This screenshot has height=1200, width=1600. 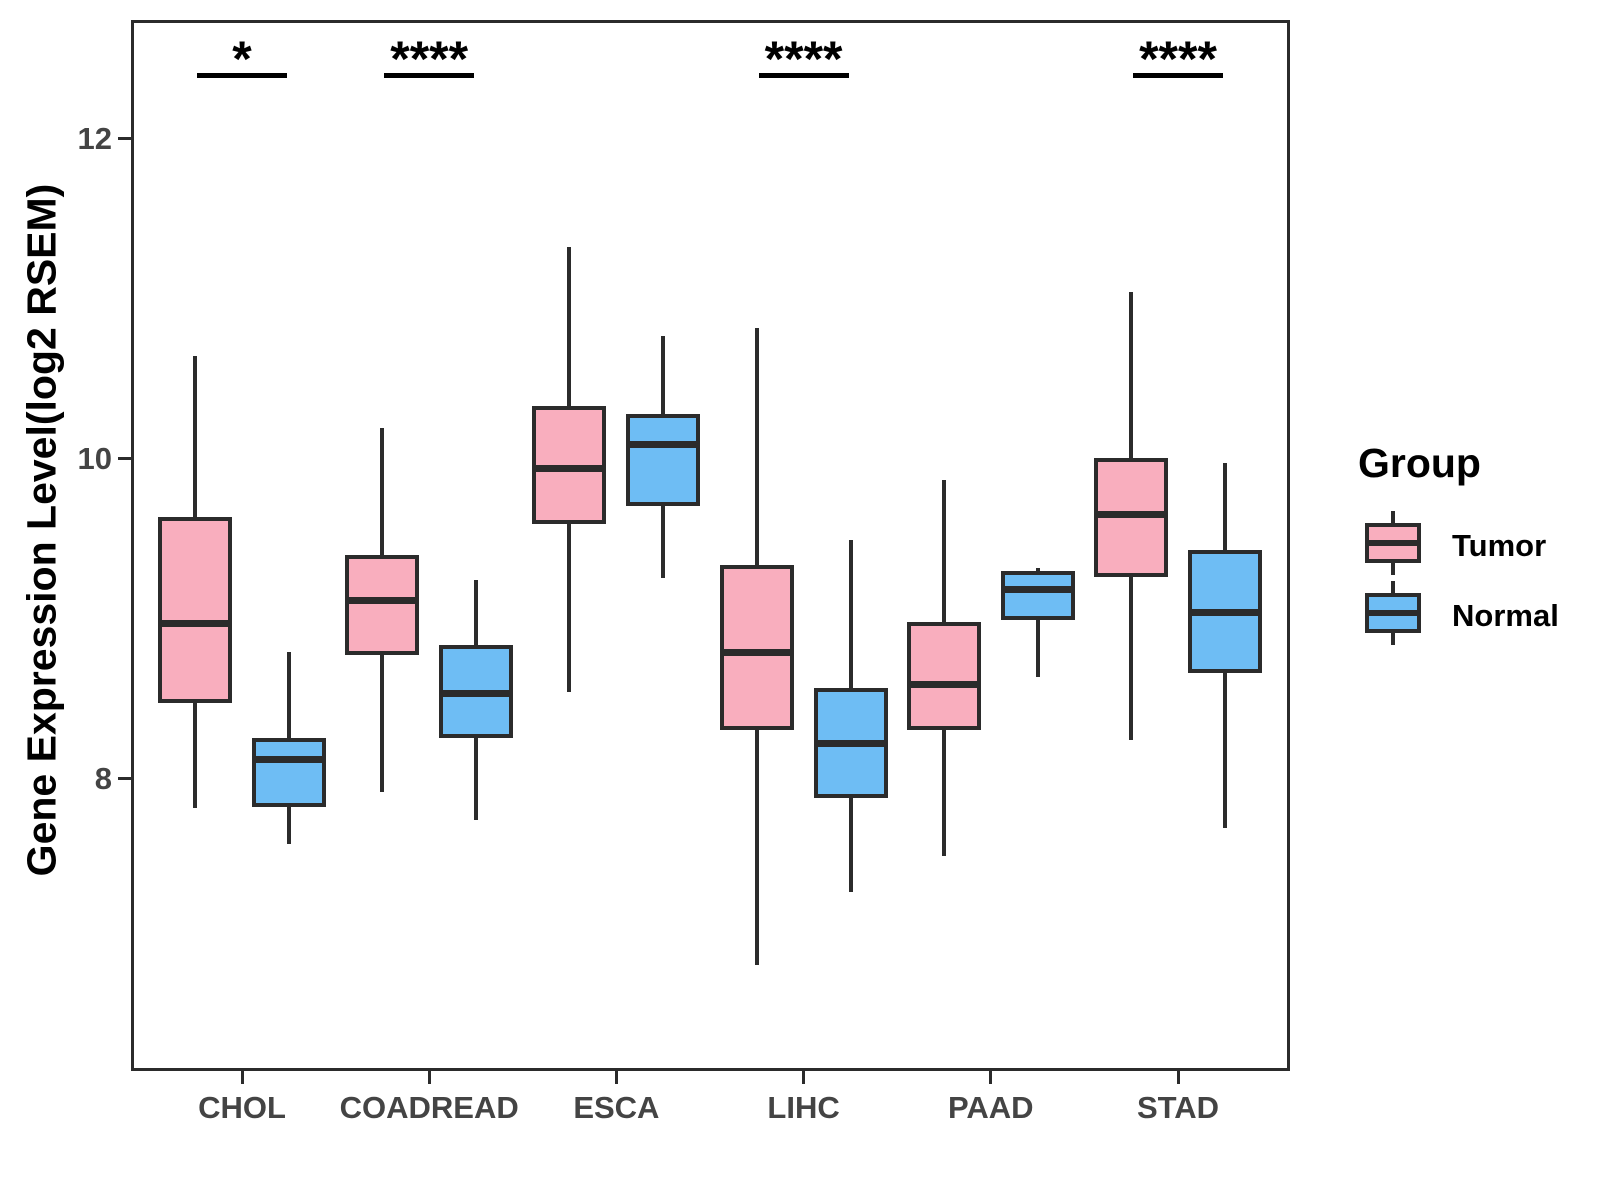 I want to click on legend-item-normal: Normal, so click(x=1465, y=616).